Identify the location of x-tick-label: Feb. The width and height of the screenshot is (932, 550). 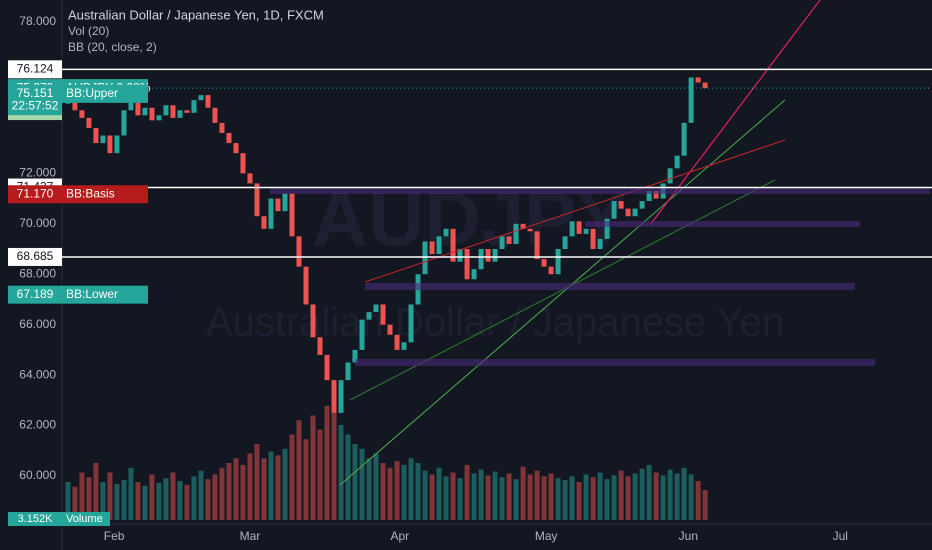
(114, 536).